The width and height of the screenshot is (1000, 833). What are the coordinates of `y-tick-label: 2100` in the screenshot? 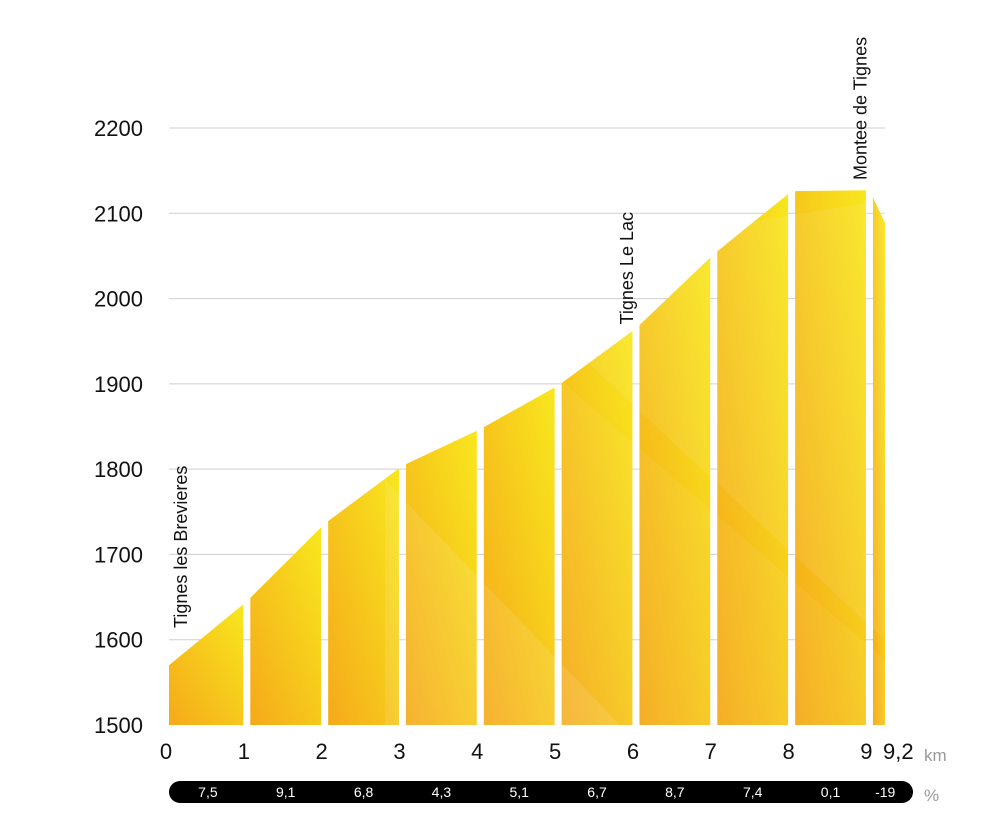 It's located at (118, 213).